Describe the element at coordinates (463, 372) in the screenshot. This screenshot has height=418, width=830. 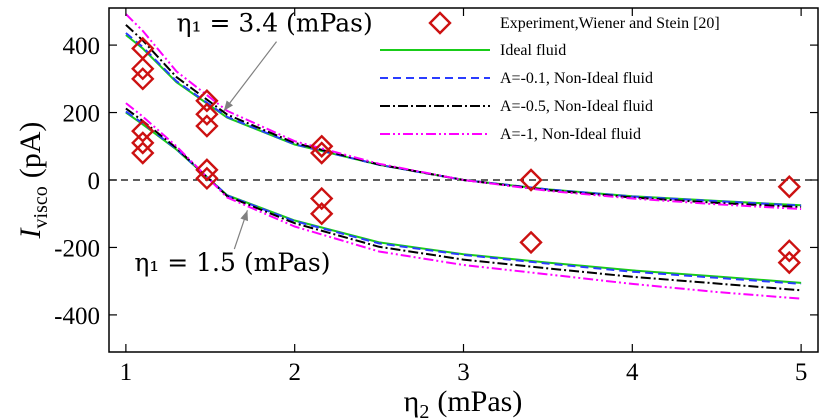
I see `x-tick-label: 3` at that location.